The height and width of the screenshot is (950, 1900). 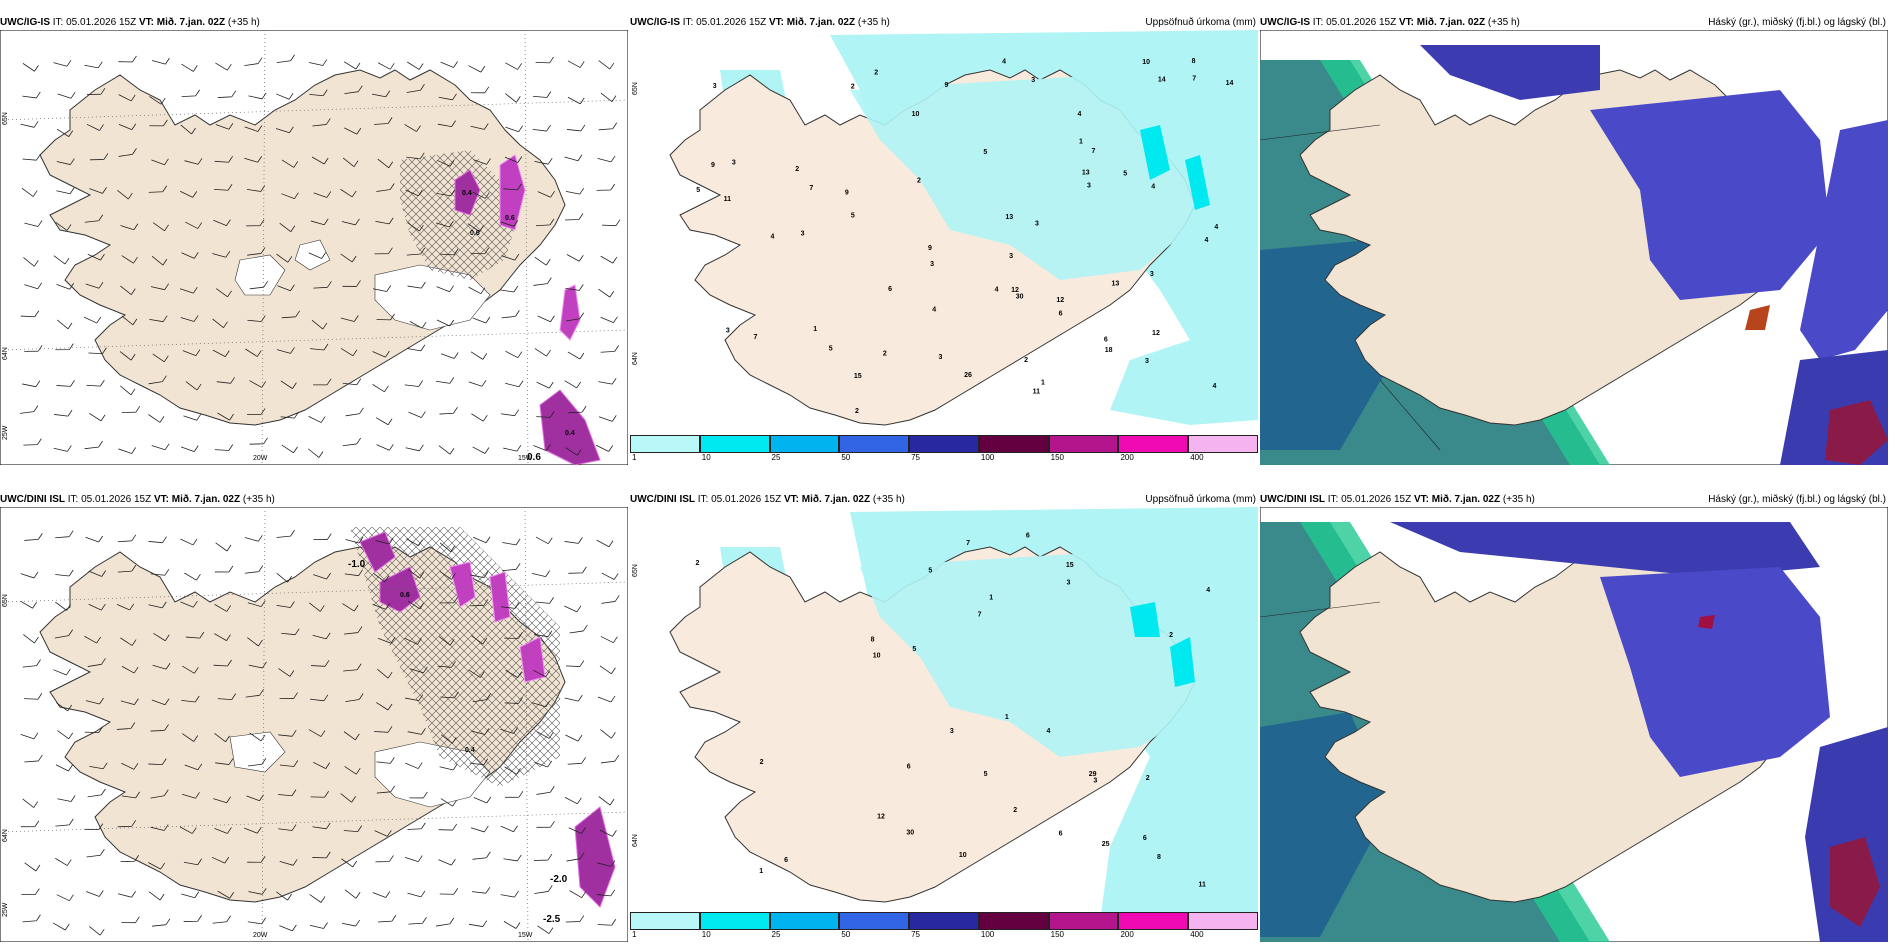 What do you see at coordinates (5, 432) in the screenshot?
I see `lon-edge-label: 25W` at bounding box center [5, 432].